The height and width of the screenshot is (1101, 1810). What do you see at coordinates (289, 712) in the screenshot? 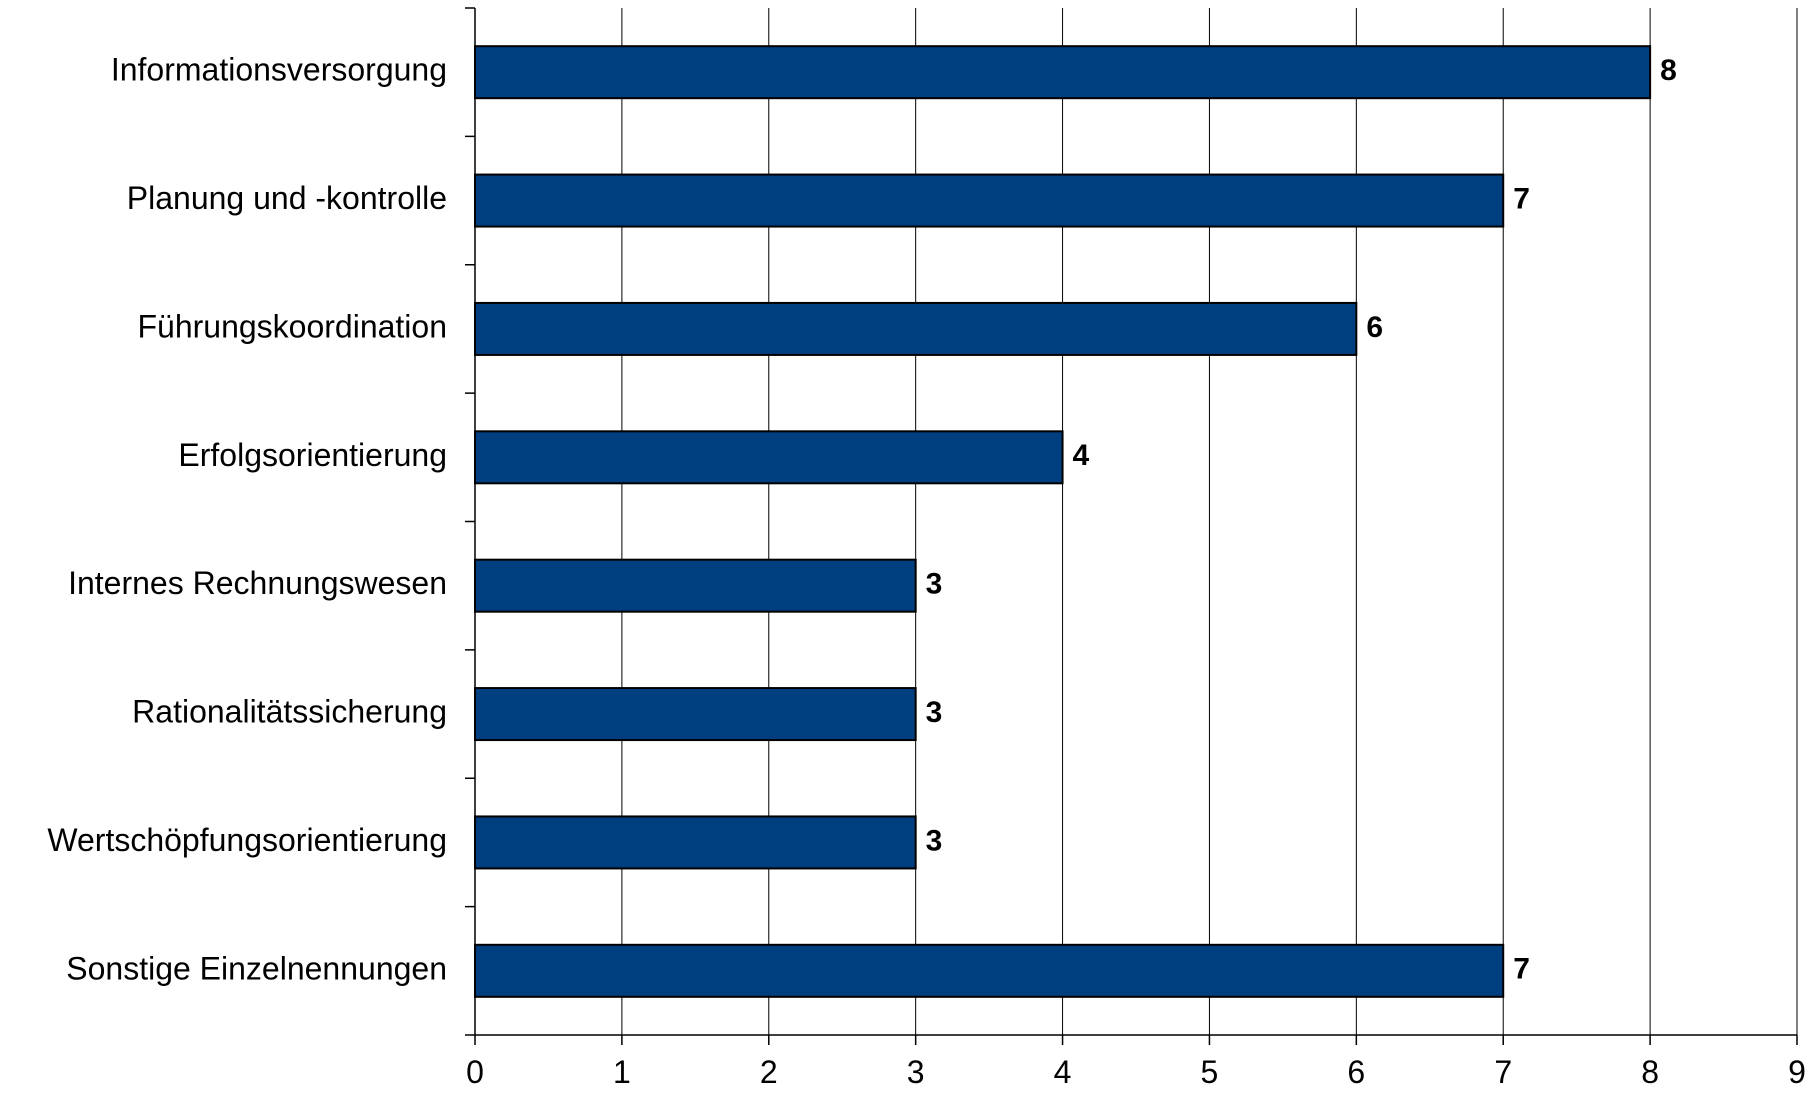
I see `category-label: Rationalitätssicherung` at bounding box center [289, 712].